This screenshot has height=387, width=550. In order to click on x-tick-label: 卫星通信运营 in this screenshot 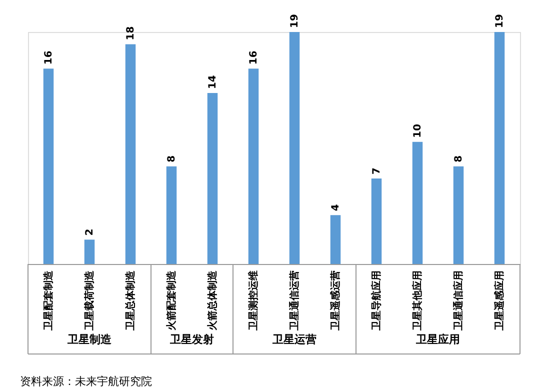, I will do `click(294, 301)`.